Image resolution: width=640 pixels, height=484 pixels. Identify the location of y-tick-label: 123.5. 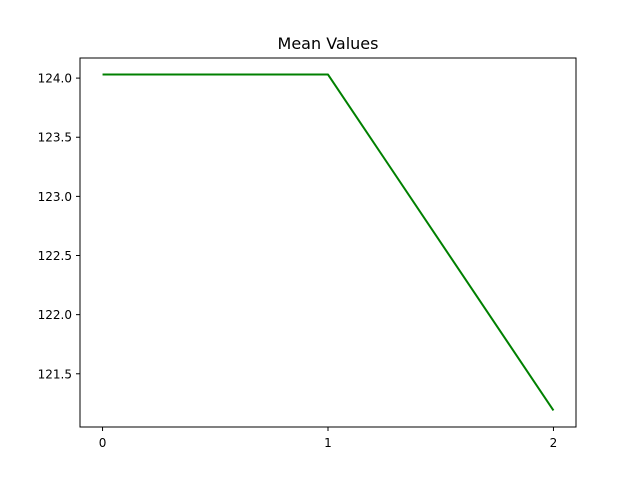
(55, 138).